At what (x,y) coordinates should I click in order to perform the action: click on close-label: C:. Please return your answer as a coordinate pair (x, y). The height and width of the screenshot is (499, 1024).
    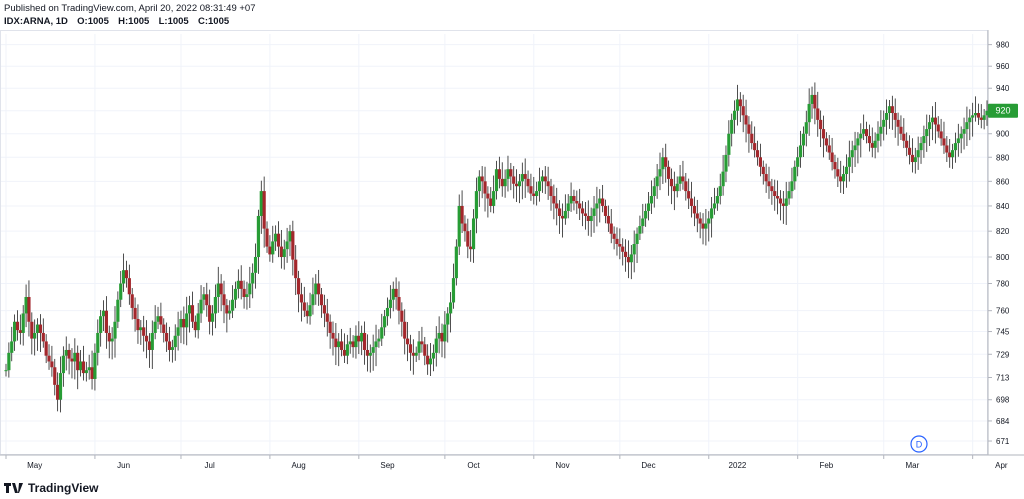
    Looking at the image, I should click on (203, 21).